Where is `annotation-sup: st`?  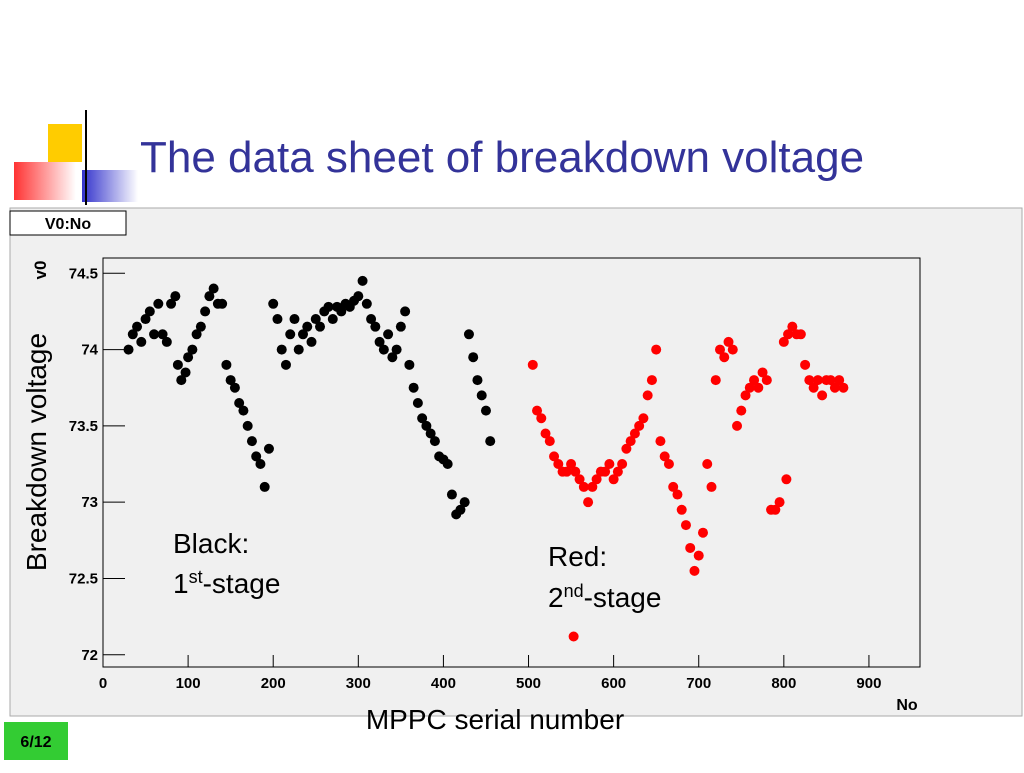 annotation-sup: st is located at coordinates (196, 577).